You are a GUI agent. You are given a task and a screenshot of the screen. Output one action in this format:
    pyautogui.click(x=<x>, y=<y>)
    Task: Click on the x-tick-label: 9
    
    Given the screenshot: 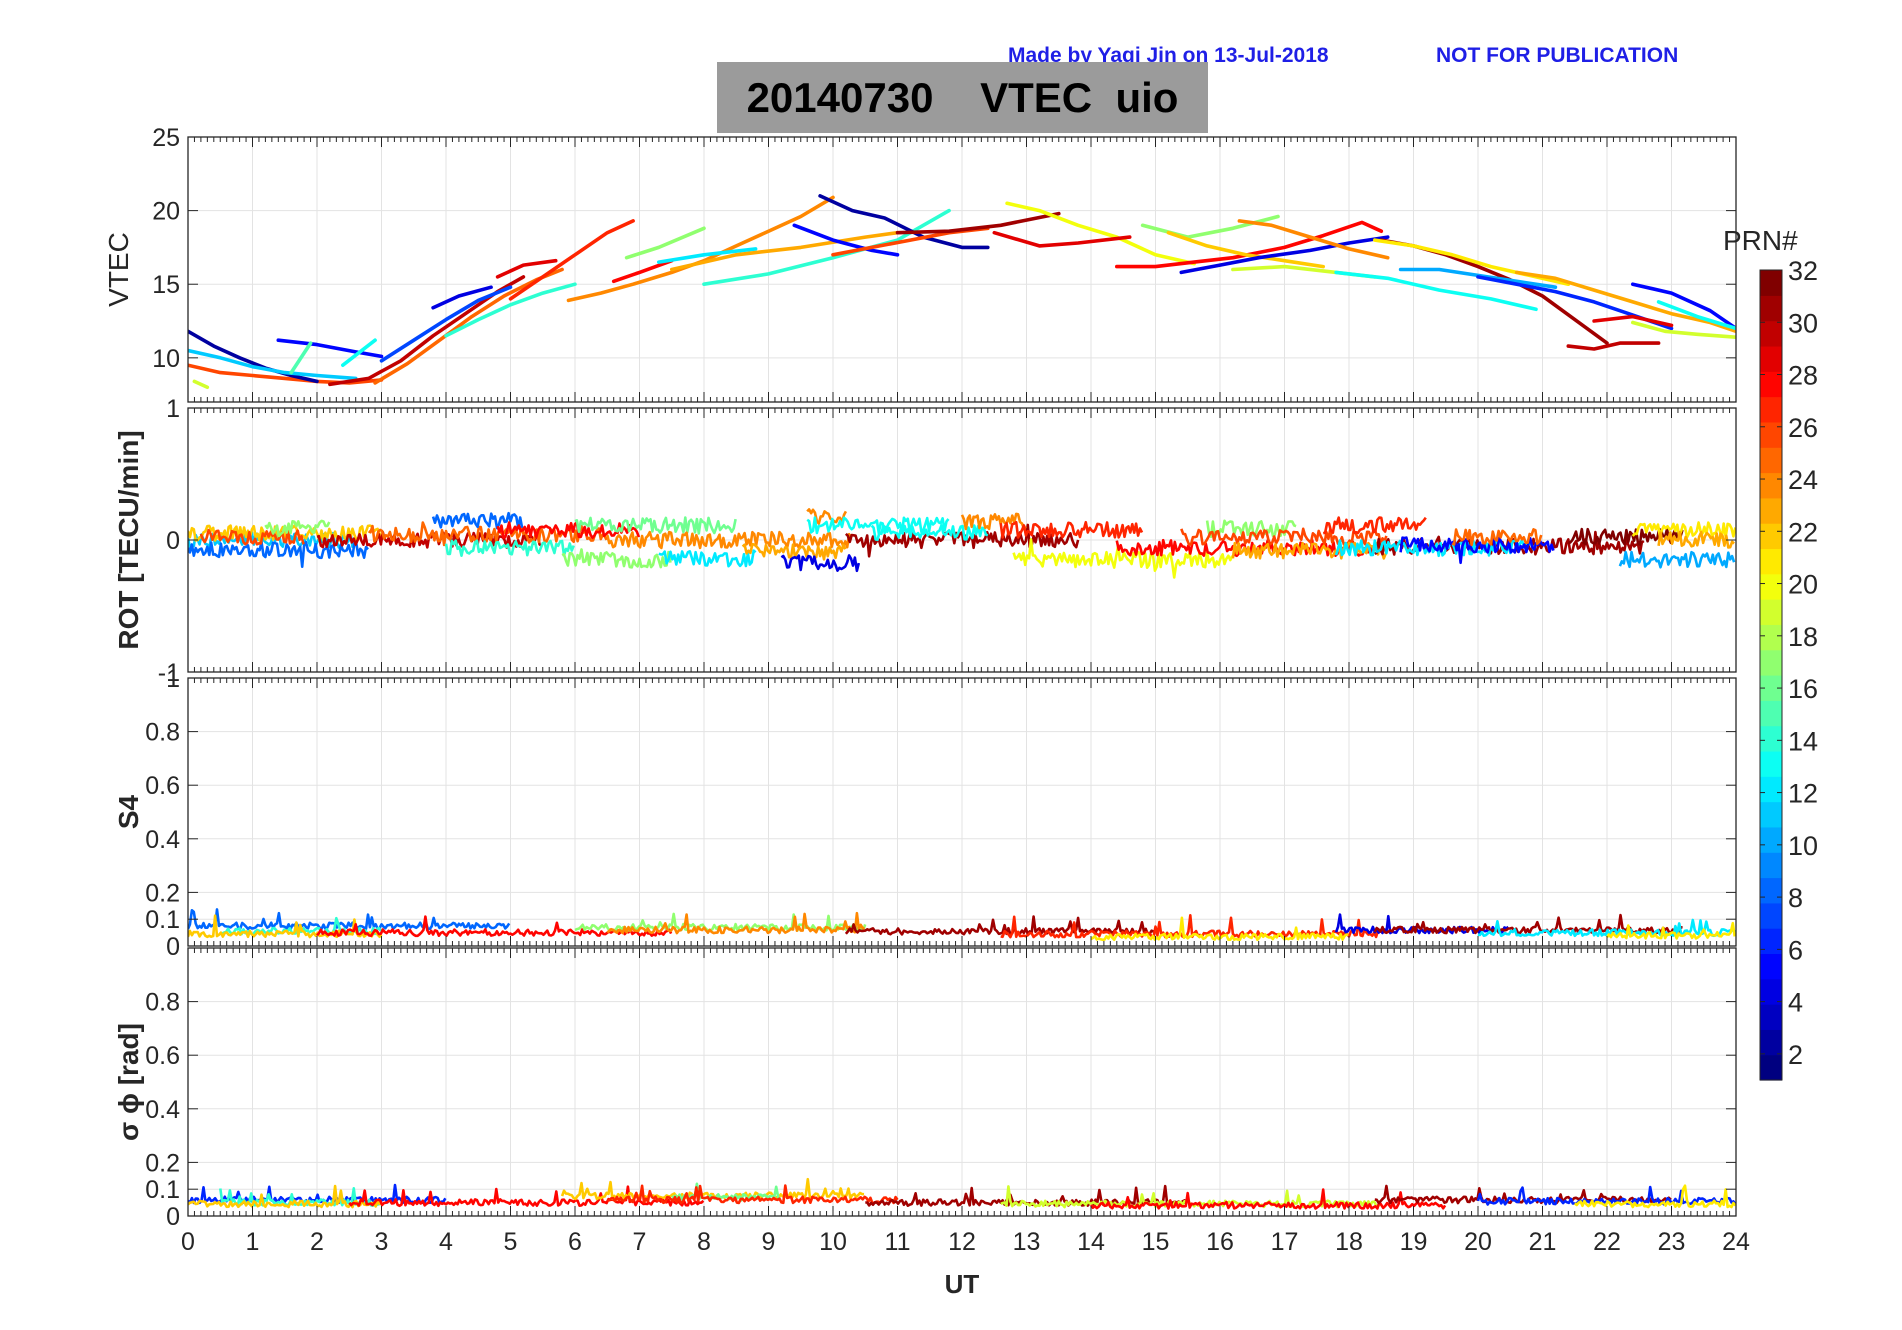 What is the action you would take?
    pyautogui.click(x=769, y=1242)
    